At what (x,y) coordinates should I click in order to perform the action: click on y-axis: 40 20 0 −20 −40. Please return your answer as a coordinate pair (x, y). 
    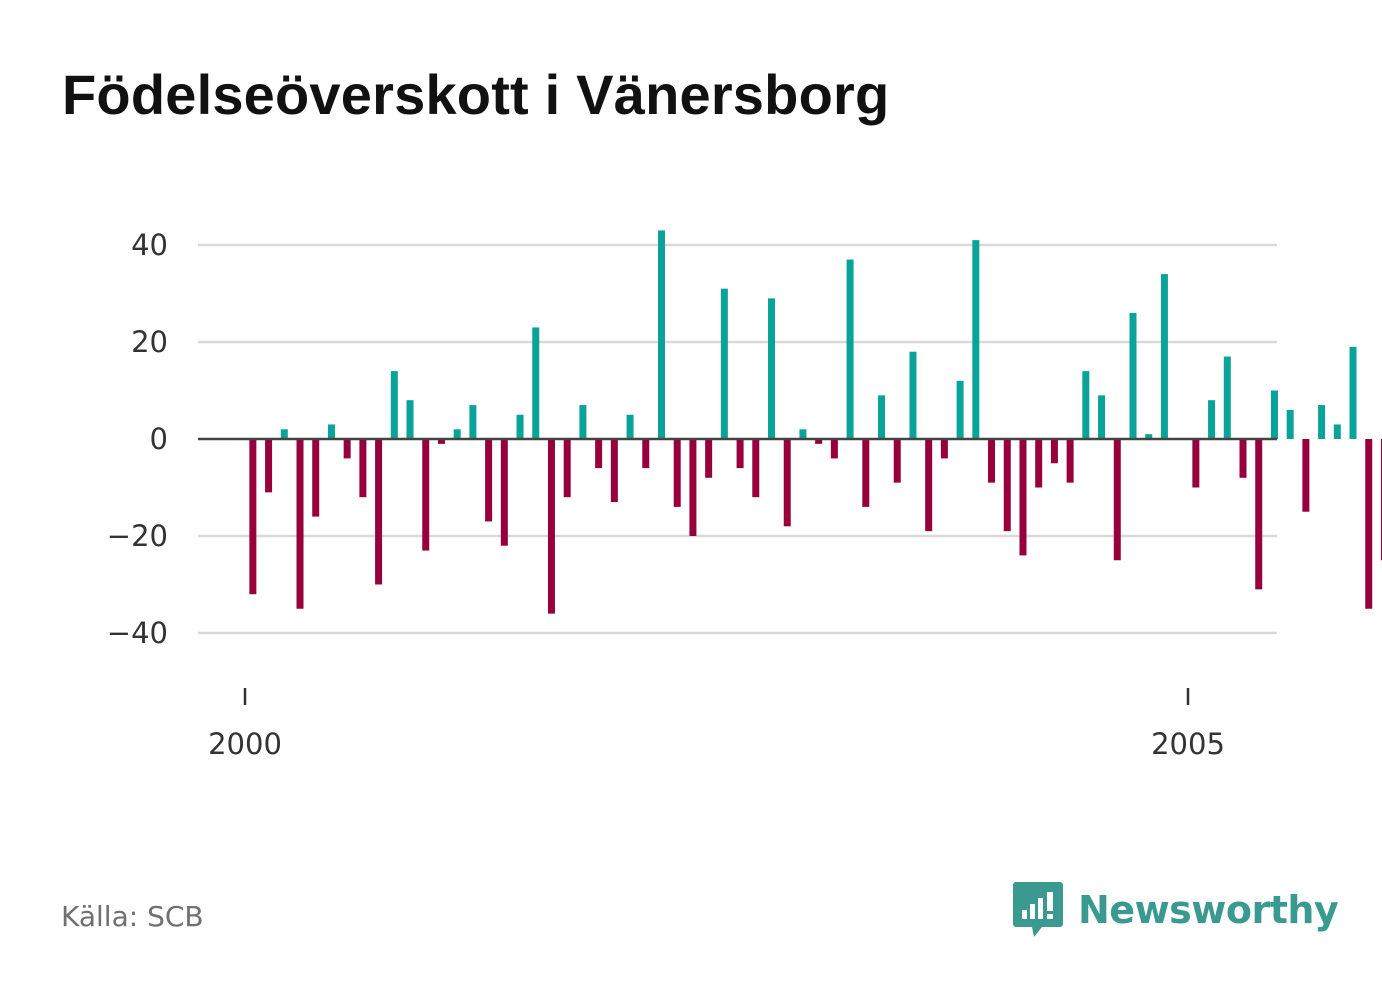
    Looking at the image, I should click on (137, 439).